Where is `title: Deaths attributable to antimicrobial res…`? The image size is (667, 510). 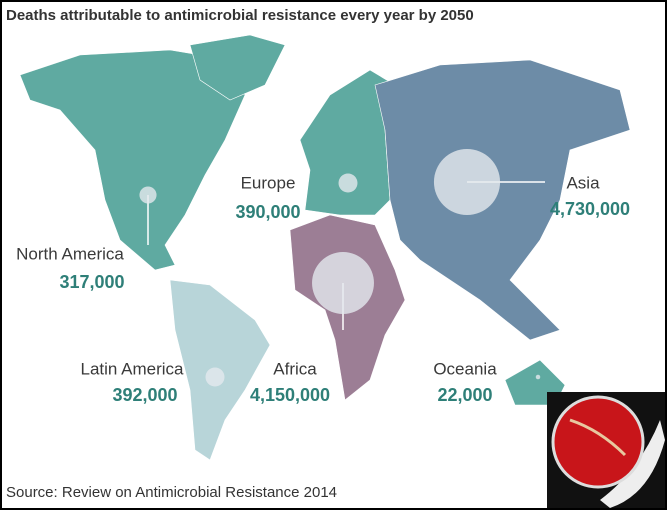
title: Deaths attributable to antimicrobial res… is located at coordinates (240, 15).